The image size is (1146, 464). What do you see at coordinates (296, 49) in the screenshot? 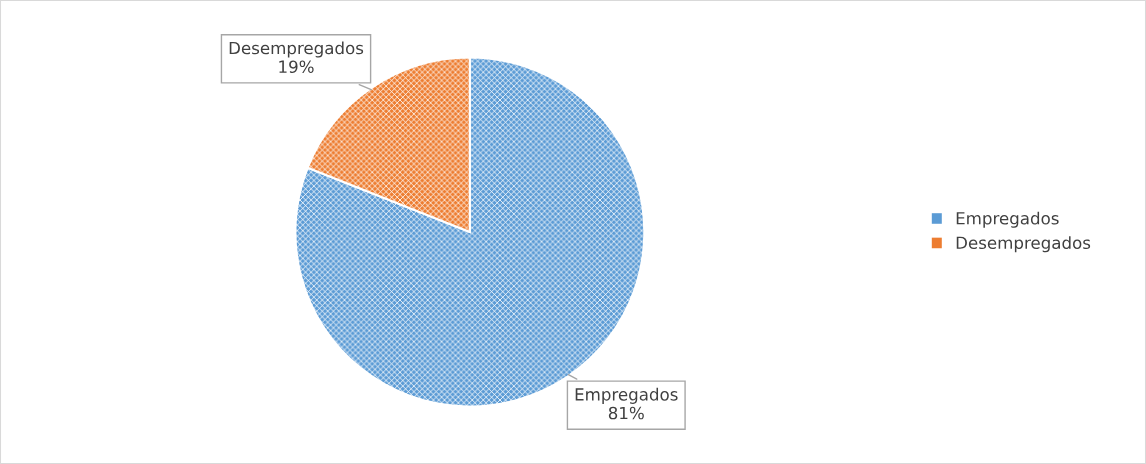
I see `slice-label: Desempregados` at bounding box center [296, 49].